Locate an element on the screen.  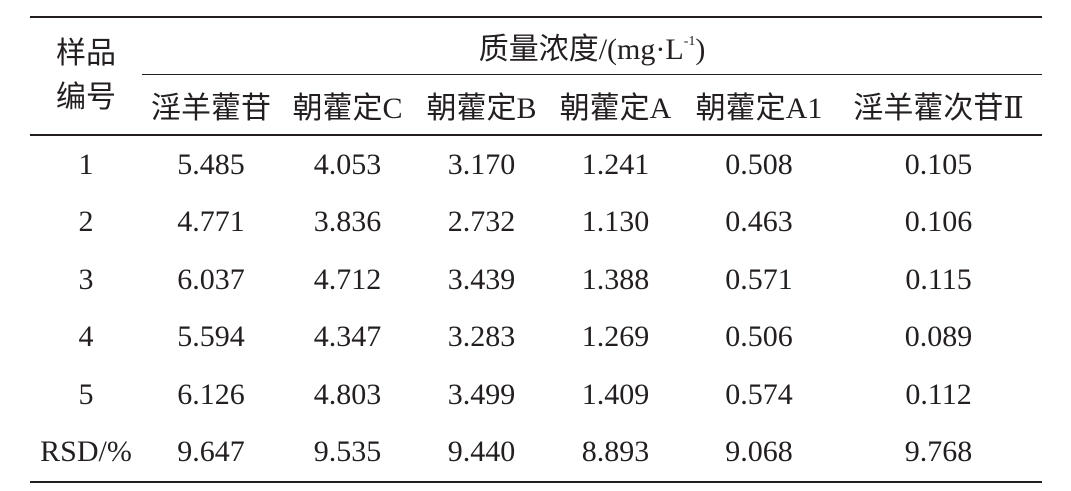
cell: 0.508 is located at coordinates (759, 164).